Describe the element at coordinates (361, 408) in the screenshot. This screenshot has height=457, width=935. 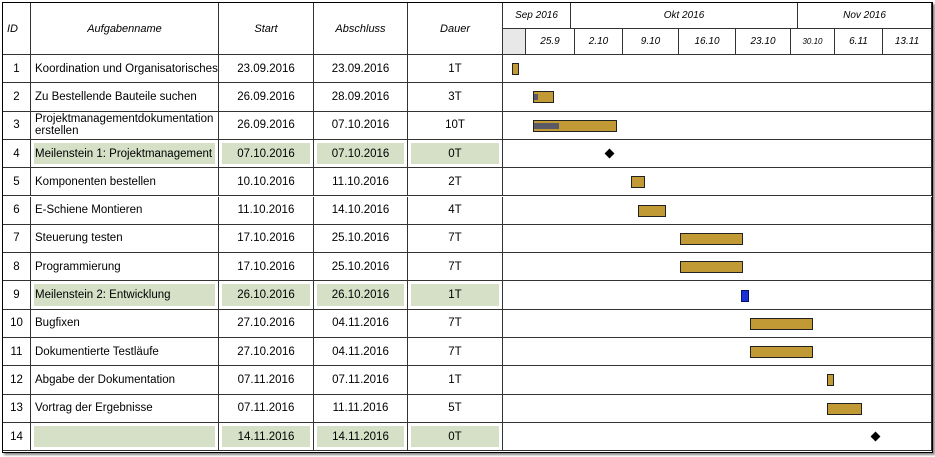
I see `task-cell-end: 11.11.2016` at that location.